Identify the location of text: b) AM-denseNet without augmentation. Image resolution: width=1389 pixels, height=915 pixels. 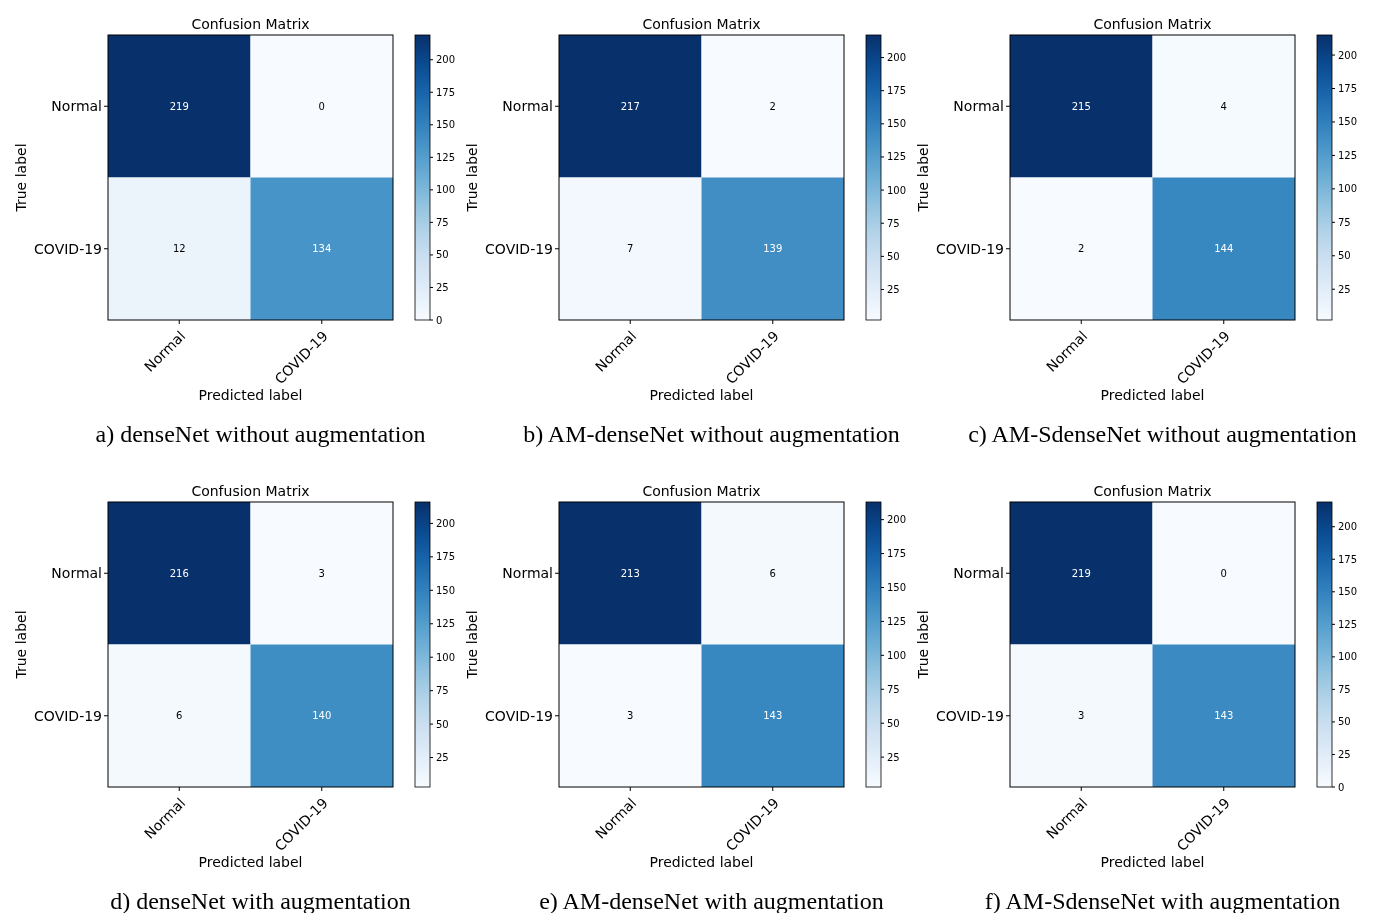
(711, 434).